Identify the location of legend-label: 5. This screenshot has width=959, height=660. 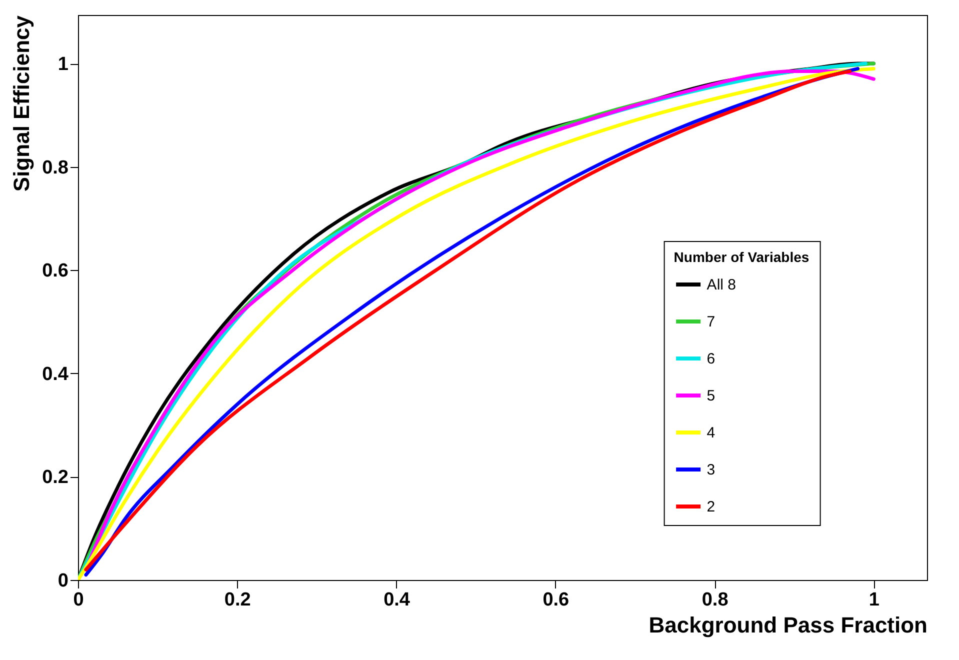
(711, 396).